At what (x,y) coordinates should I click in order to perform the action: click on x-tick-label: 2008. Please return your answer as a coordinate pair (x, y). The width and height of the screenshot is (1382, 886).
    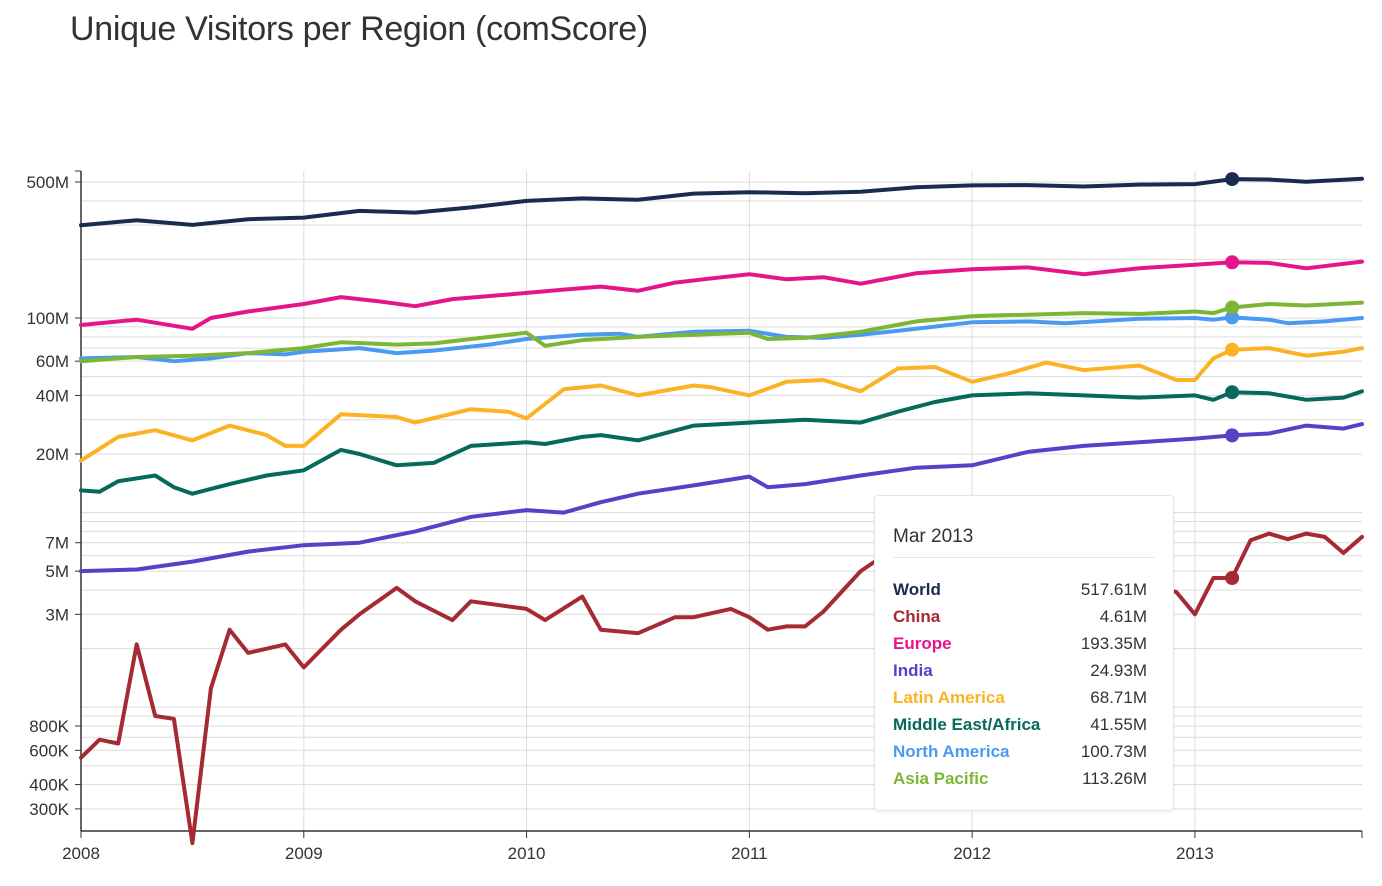
    Looking at the image, I should click on (81, 853).